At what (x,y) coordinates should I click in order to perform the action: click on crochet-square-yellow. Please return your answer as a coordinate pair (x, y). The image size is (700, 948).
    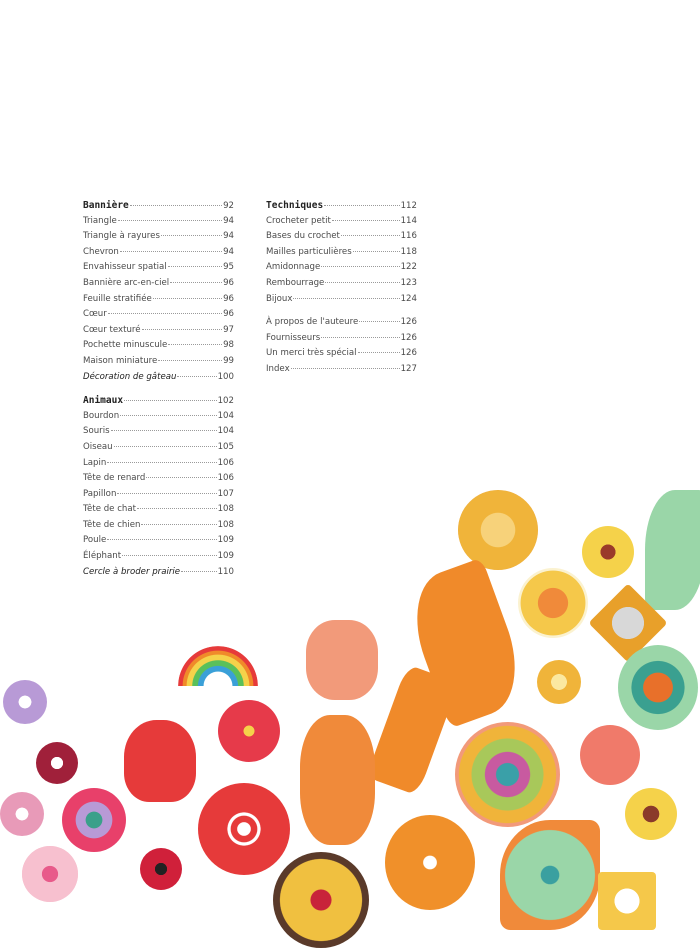
    Looking at the image, I should click on (627, 901).